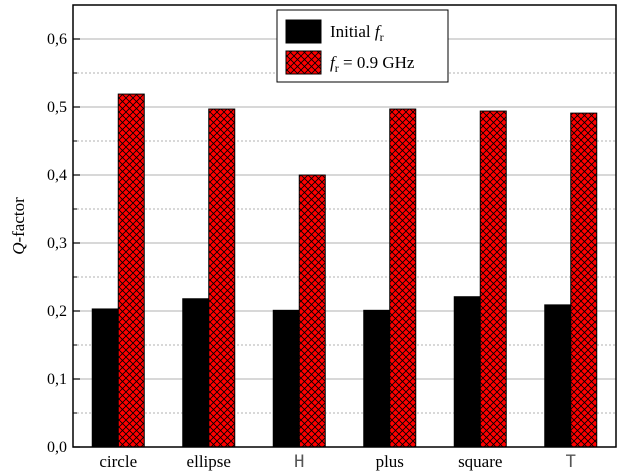  Describe the element at coordinates (57, 243) in the screenshot. I see `y-tick-label: 0,3` at that location.